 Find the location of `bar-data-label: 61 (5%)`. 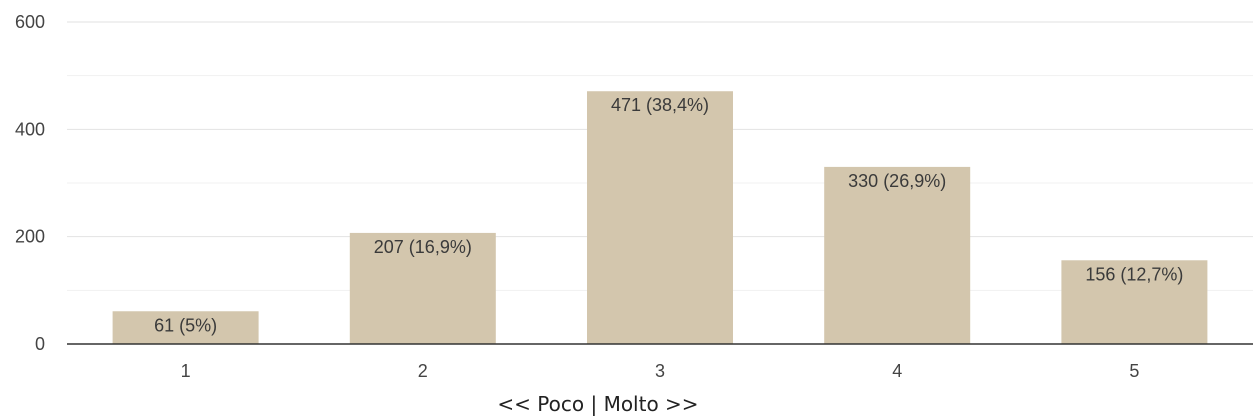

bar-data-label: 61 (5%) is located at coordinates (185, 325).